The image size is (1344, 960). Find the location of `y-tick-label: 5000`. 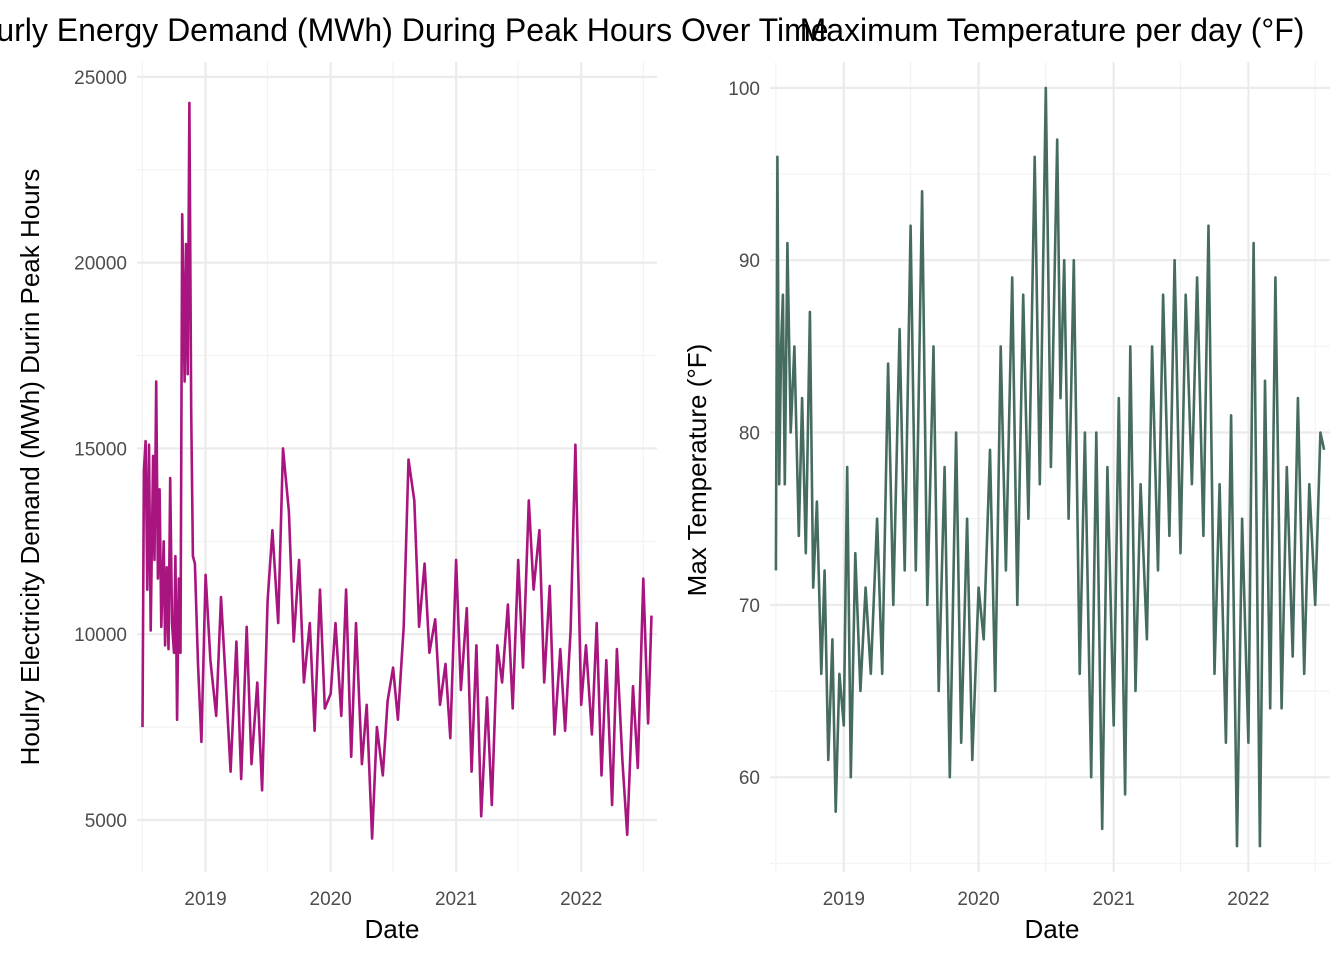

y-tick-label: 5000 is located at coordinates (106, 821).